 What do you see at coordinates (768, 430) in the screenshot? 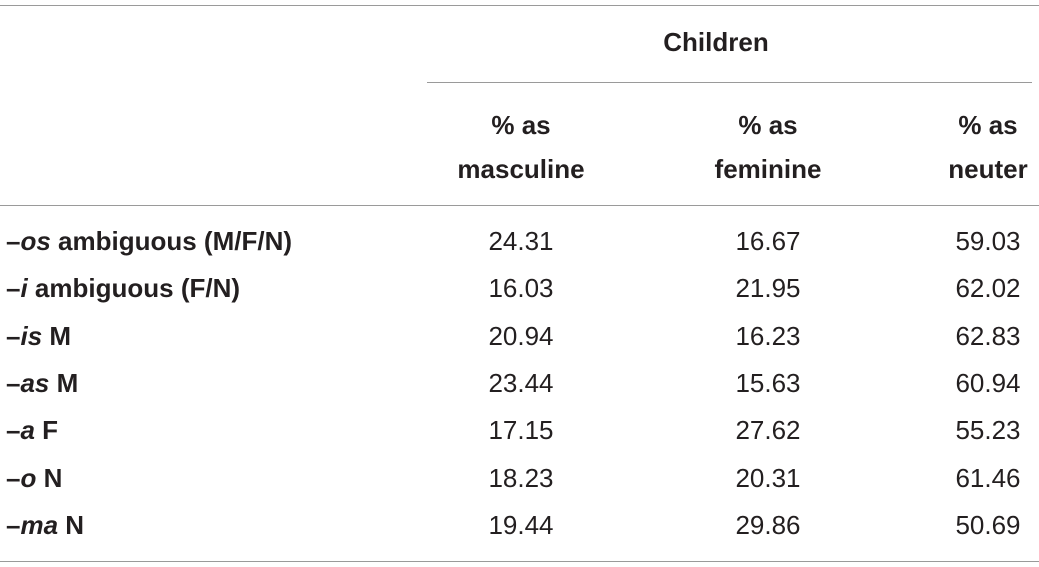
I see `table-cell: 27.62` at bounding box center [768, 430].